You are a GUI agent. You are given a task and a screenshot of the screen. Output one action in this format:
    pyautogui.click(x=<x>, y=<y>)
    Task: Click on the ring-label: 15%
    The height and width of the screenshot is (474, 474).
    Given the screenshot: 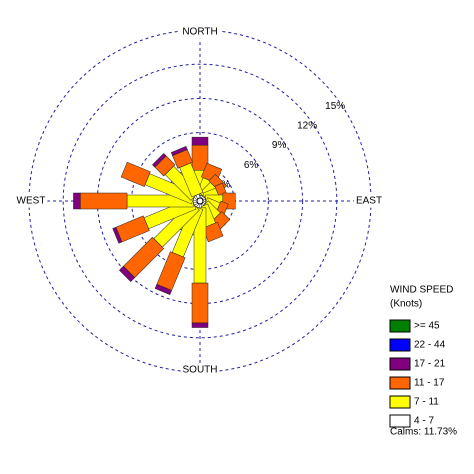 What is the action you would take?
    pyautogui.click(x=335, y=106)
    